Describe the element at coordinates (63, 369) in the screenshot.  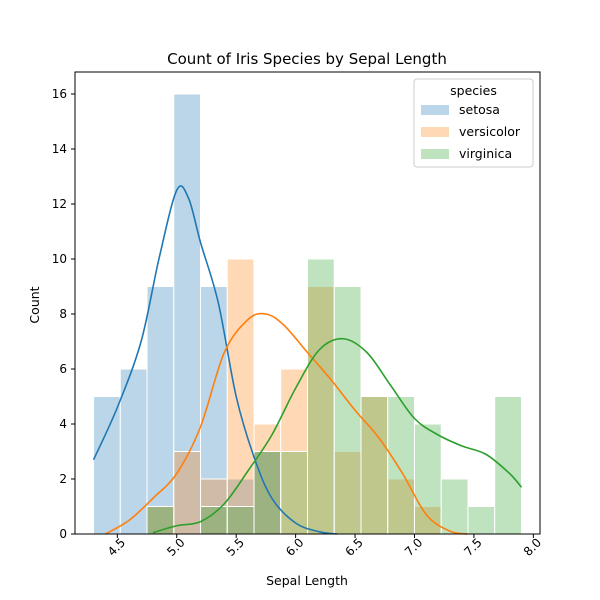
I see `y-tick-label: 6` at that location.